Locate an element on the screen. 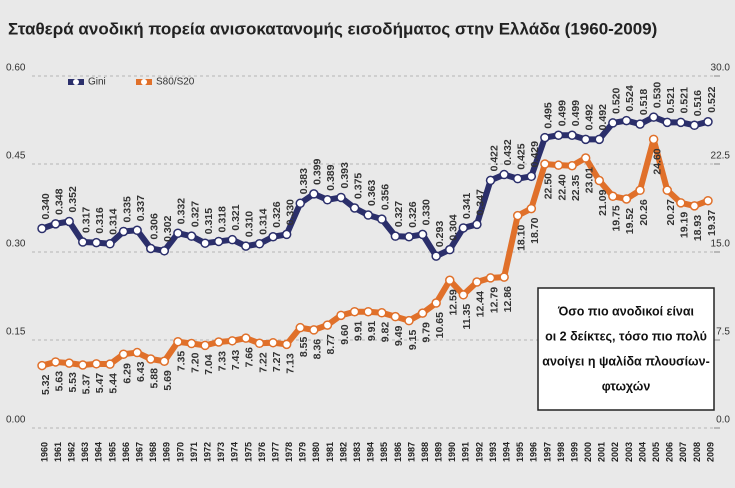 The width and height of the screenshot is (735, 488). data-label: 0.317 is located at coordinates (87, 220).